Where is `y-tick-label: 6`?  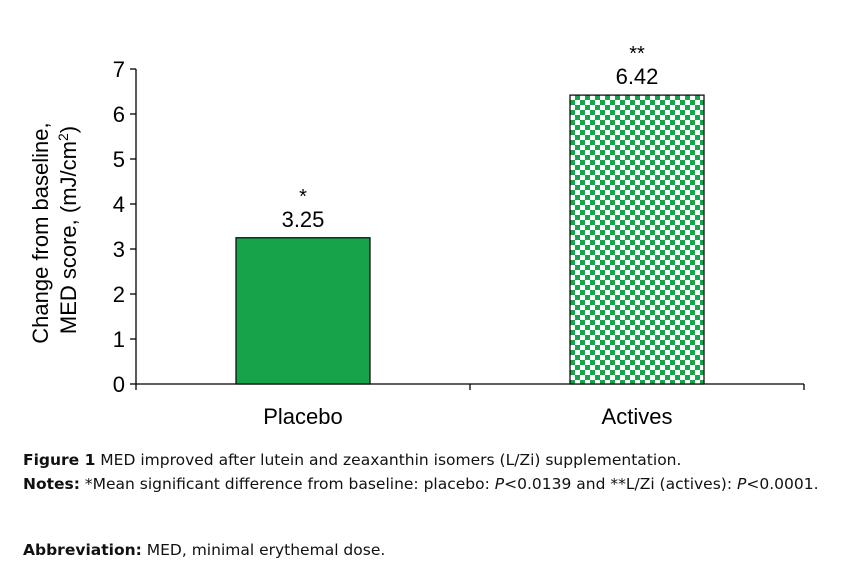
y-tick-label: 6 is located at coordinates (119, 114).